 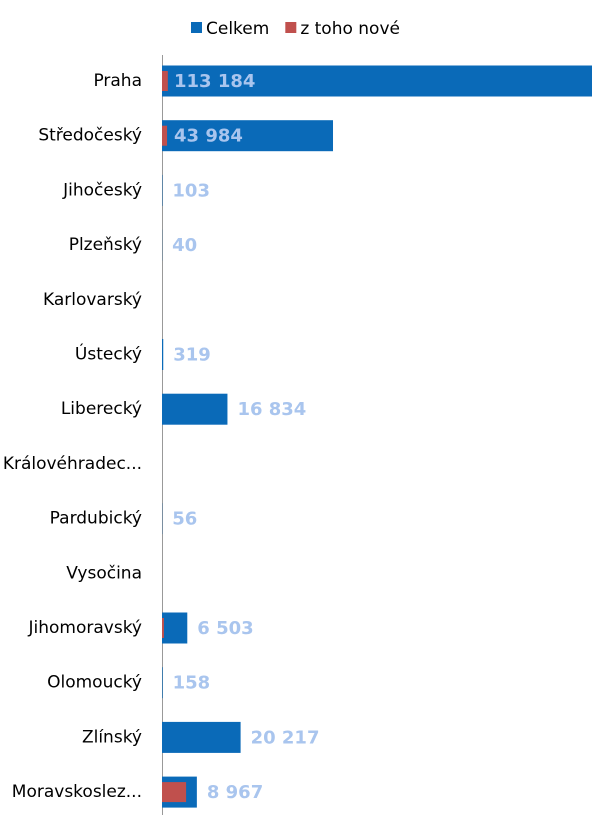 I want to click on data-label: 8 967, so click(x=235, y=792).